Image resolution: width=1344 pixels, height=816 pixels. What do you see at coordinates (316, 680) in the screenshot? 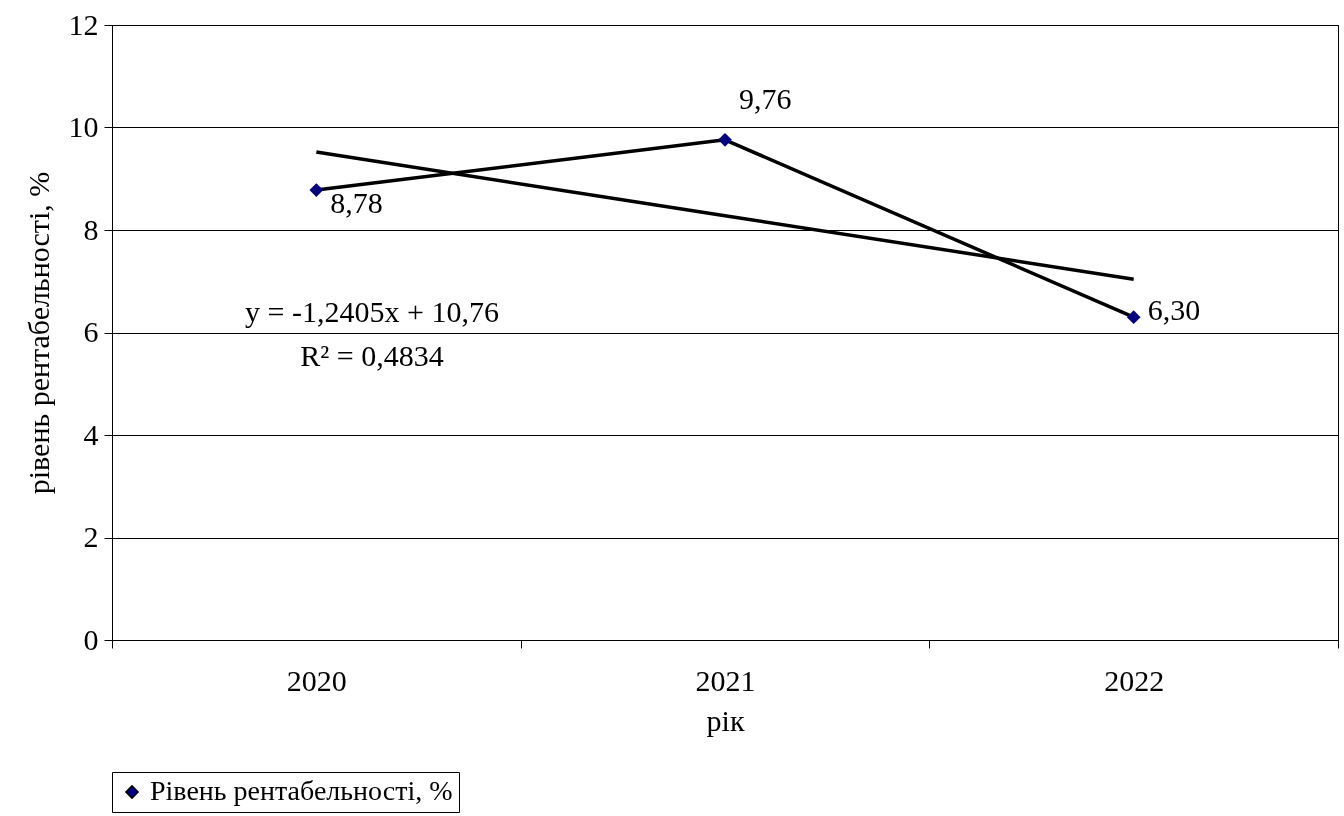
I see `x-tick-label: 2020` at bounding box center [316, 680].